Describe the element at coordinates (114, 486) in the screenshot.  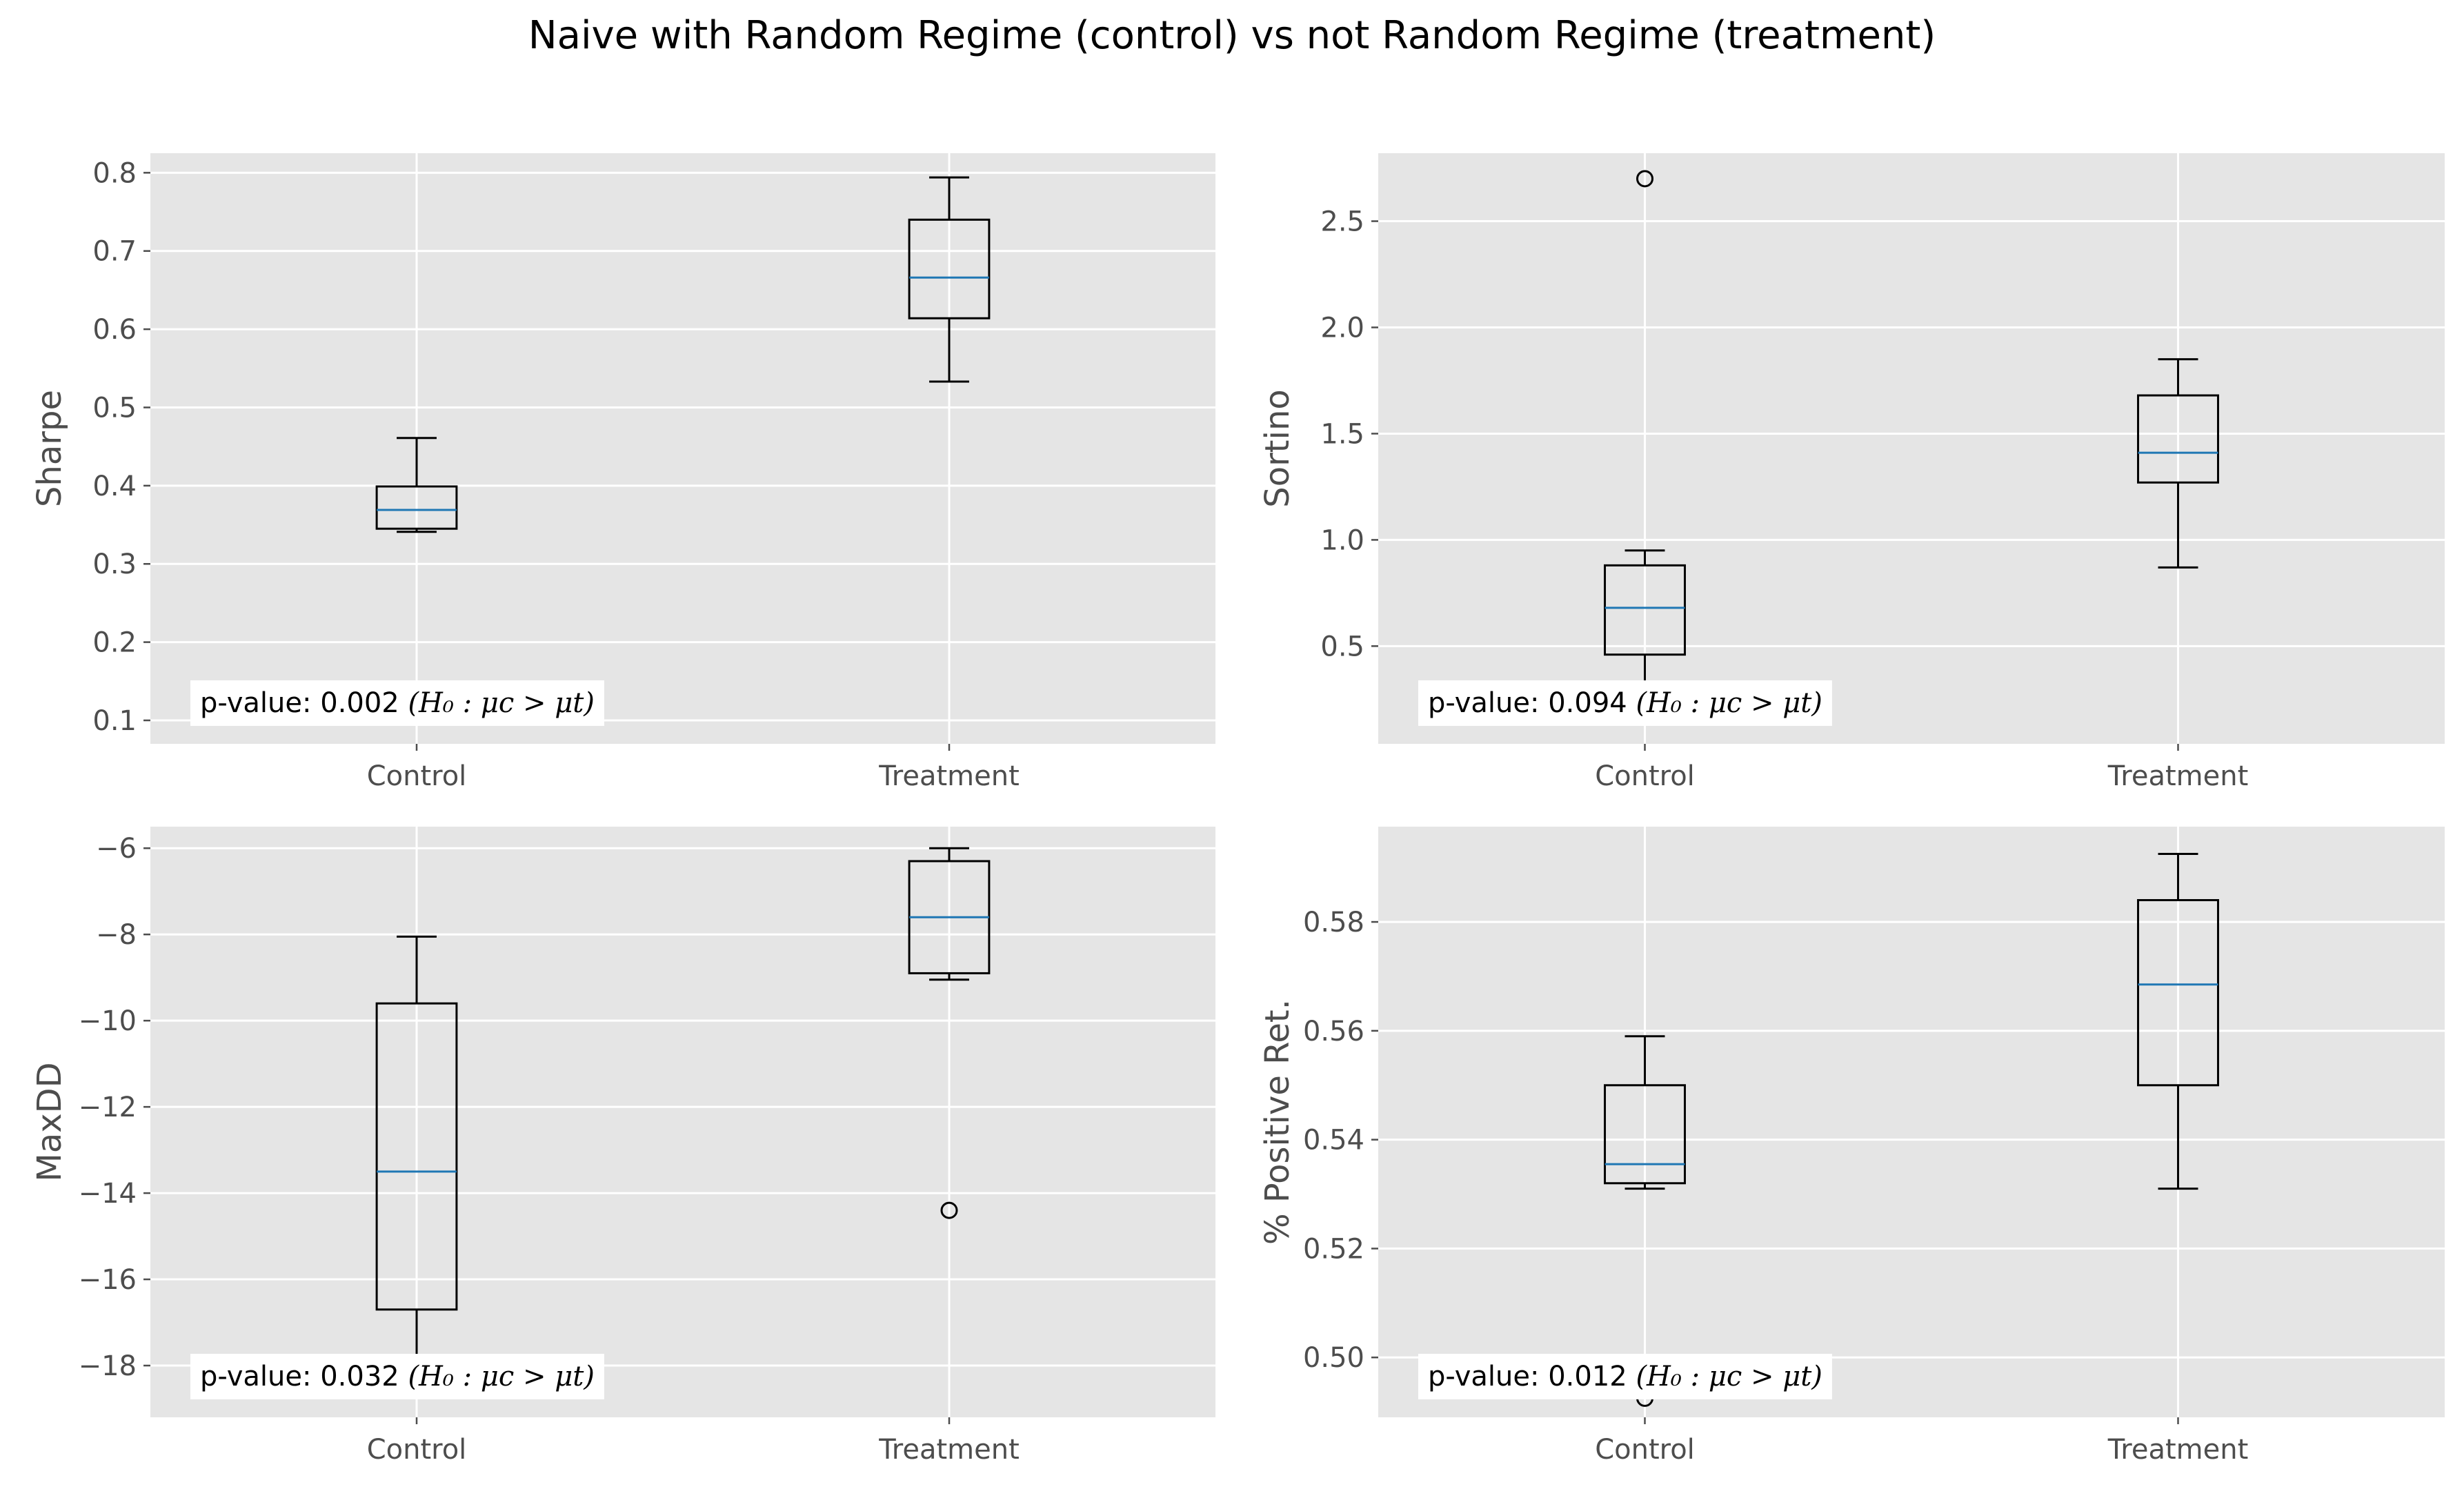
I see `y-tick-label: 0.4` at that location.